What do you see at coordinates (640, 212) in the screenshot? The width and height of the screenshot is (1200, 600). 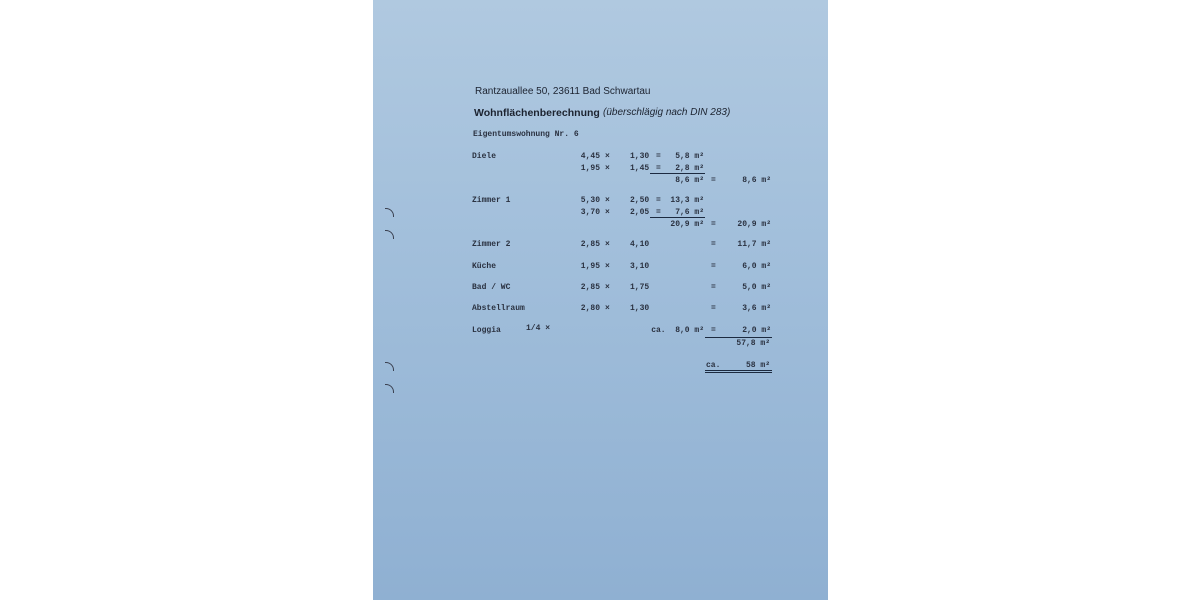 I see `factor-b: 2,05` at bounding box center [640, 212].